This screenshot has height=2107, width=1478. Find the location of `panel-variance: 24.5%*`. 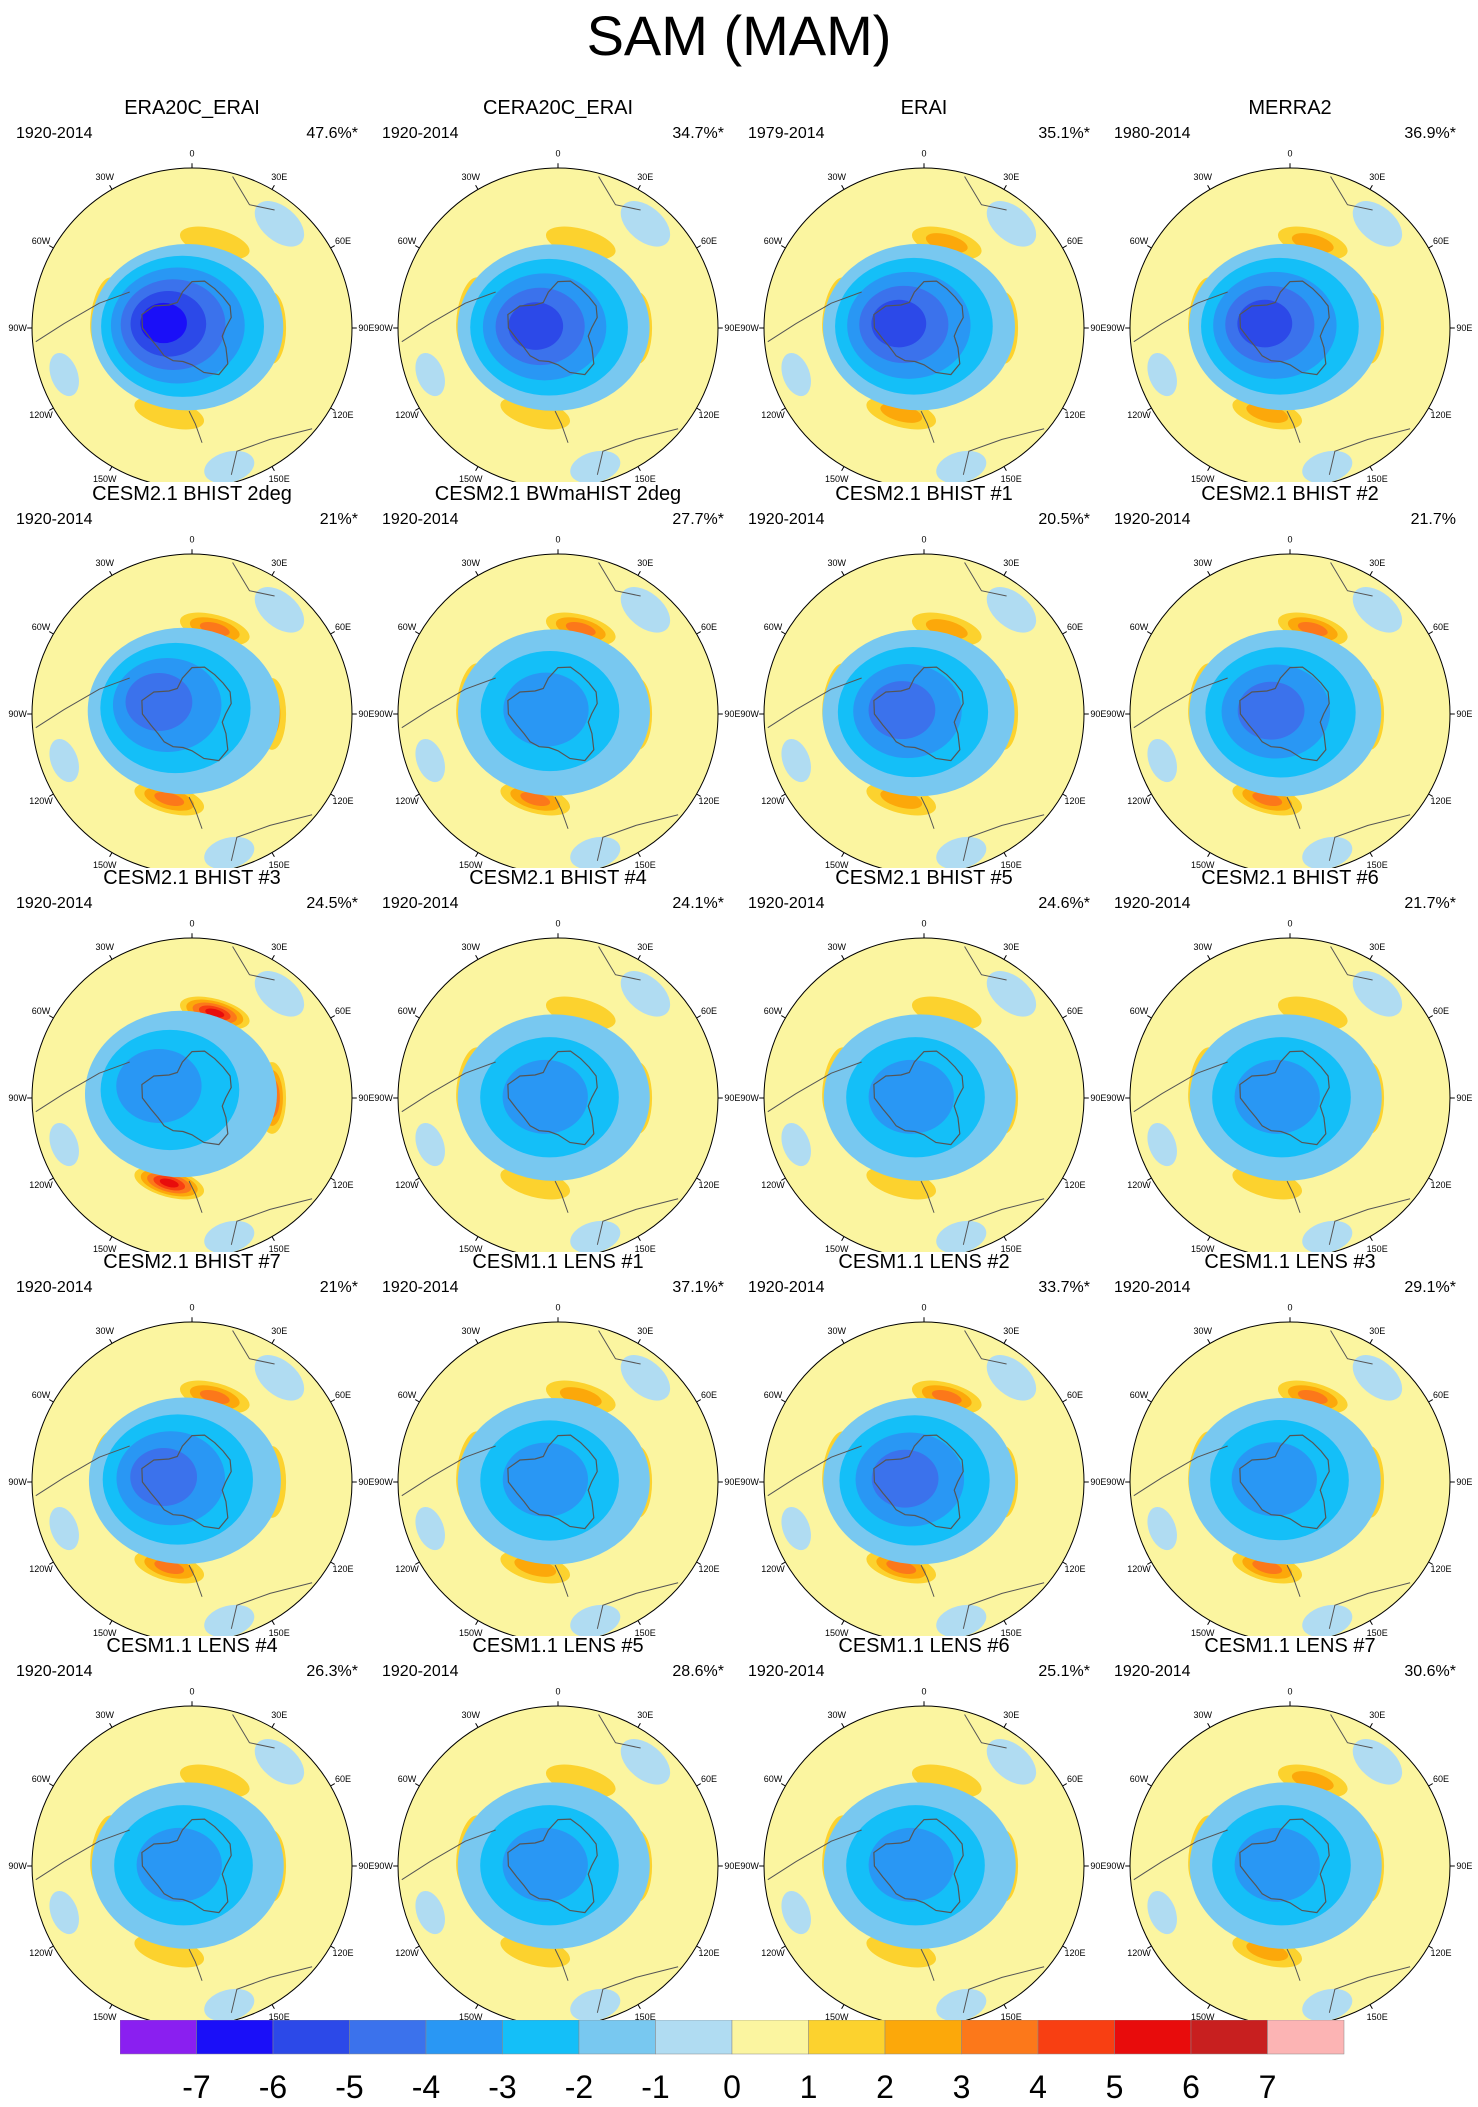

panel-variance: 24.5%* is located at coordinates (332, 903).